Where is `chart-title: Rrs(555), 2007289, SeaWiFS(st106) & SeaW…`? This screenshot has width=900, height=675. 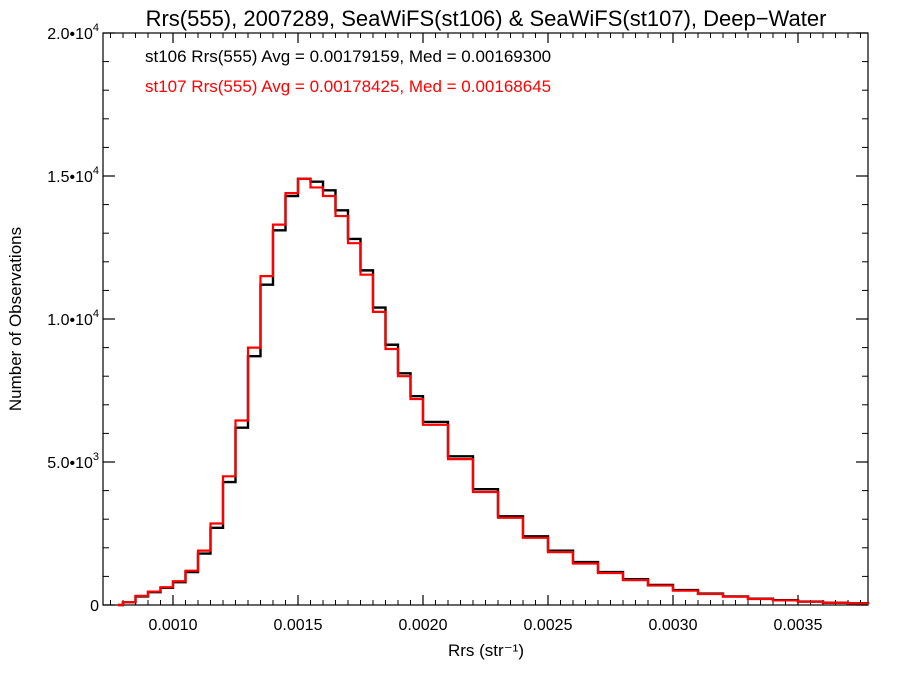 chart-title: Rrs(555), 2007289, SeaWiFS(st106) & SeaW… is located at coordinates (486, 18).